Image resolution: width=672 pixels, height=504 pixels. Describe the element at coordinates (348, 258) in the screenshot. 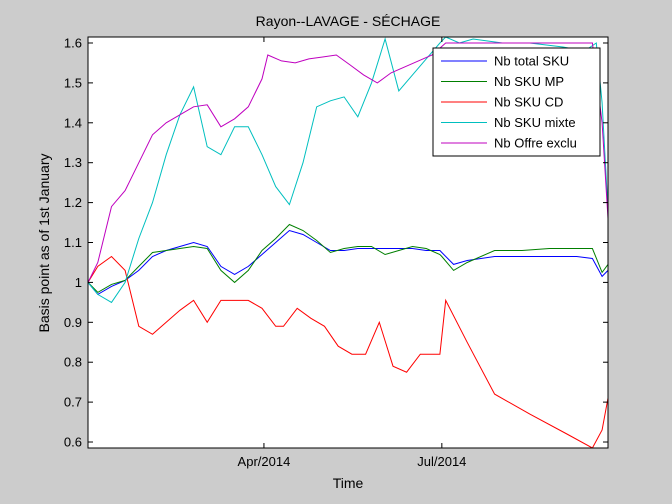

I see `series-line-nb-sku-mp` at that location.